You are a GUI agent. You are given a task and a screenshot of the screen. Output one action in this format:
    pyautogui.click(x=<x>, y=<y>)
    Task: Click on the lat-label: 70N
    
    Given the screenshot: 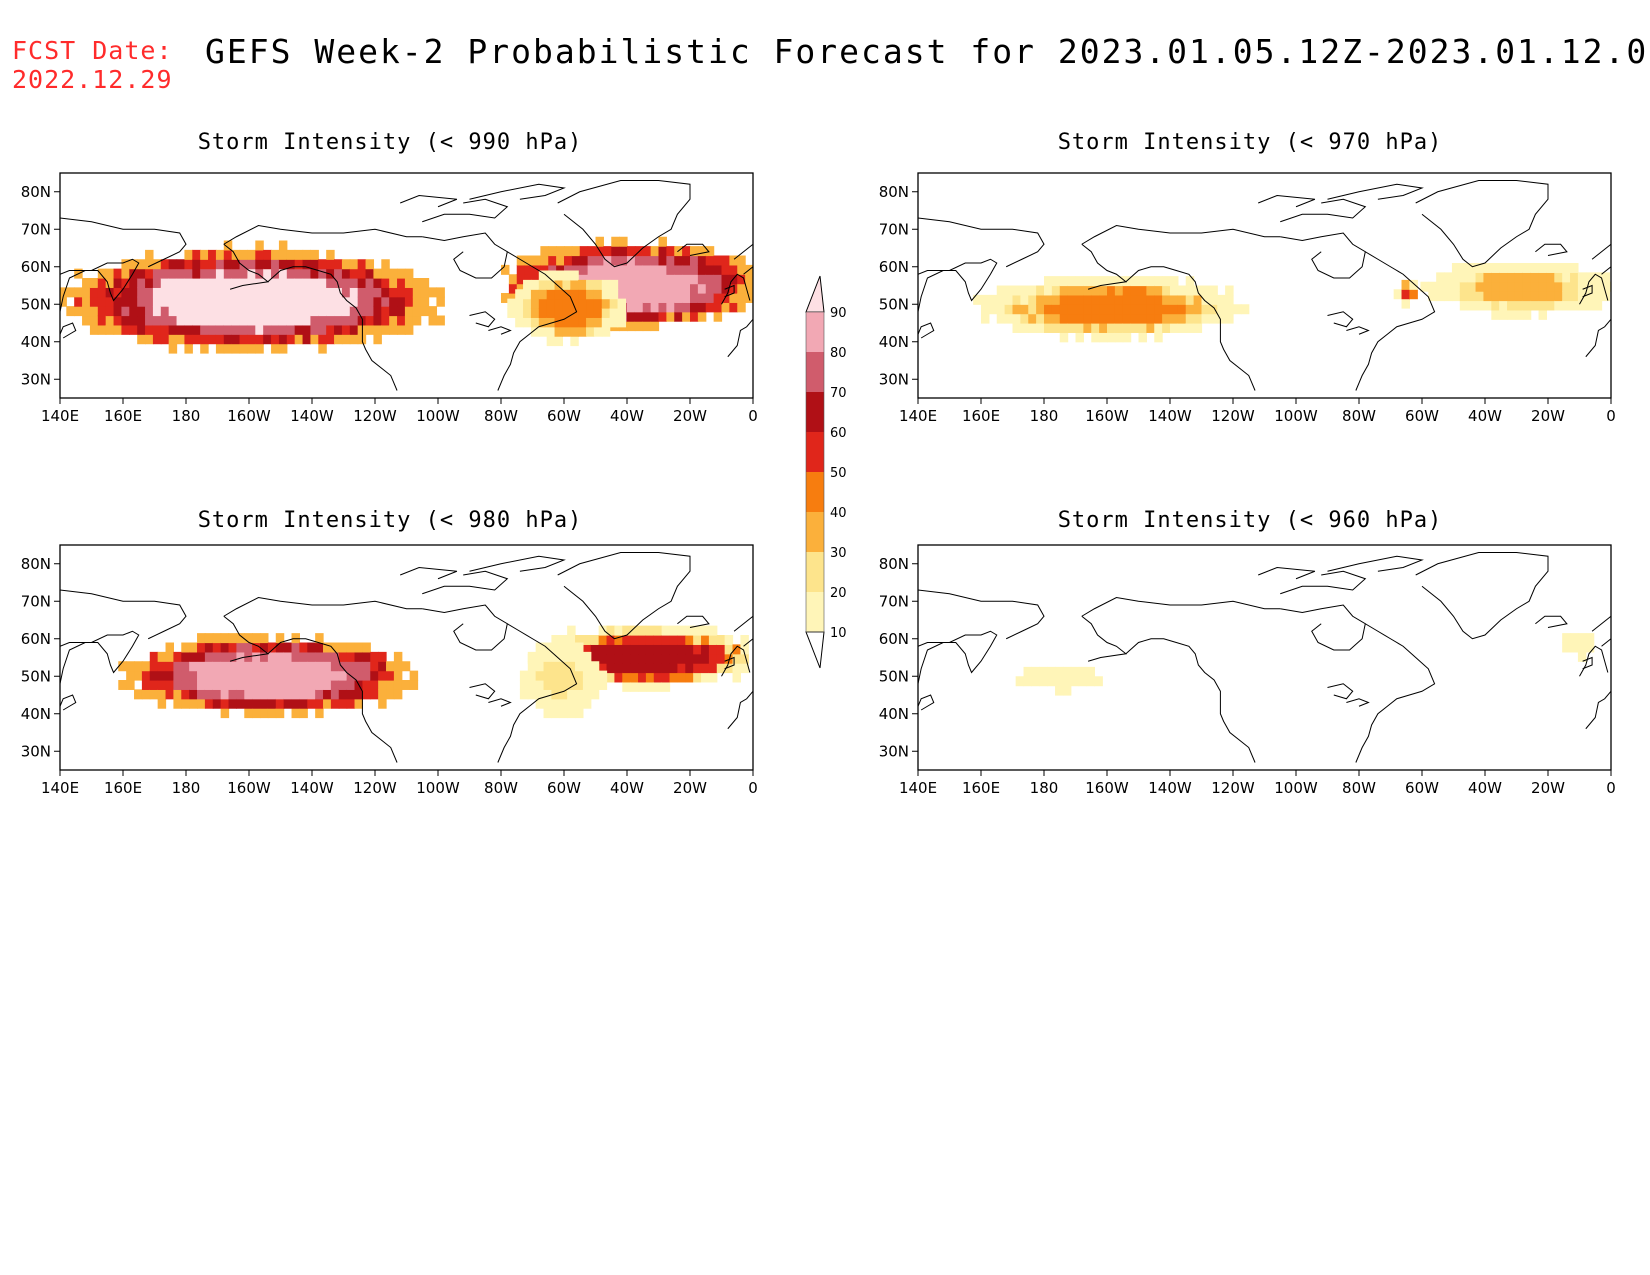 What is the action you would take?
    pyautogui.click(x=36, y=601)
    